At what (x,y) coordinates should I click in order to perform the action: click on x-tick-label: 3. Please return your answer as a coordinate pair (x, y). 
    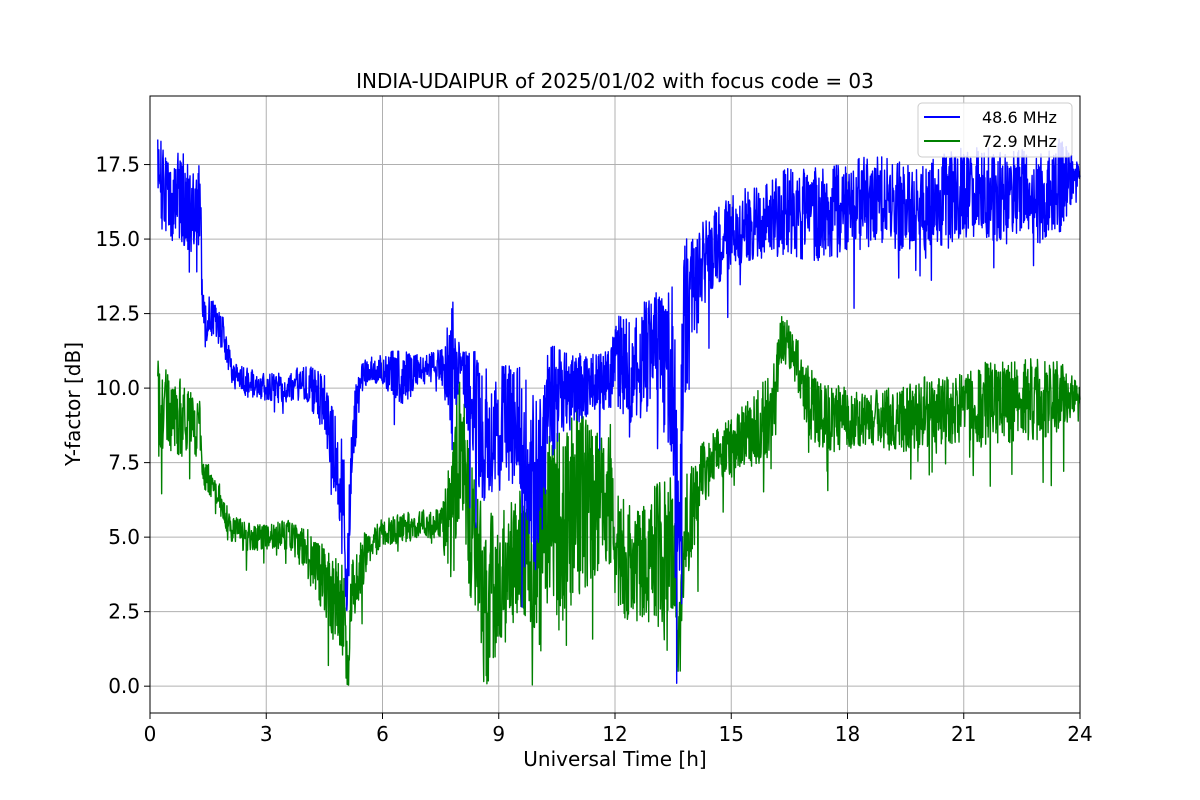
    Looking at the image, I should click on (266, 734).